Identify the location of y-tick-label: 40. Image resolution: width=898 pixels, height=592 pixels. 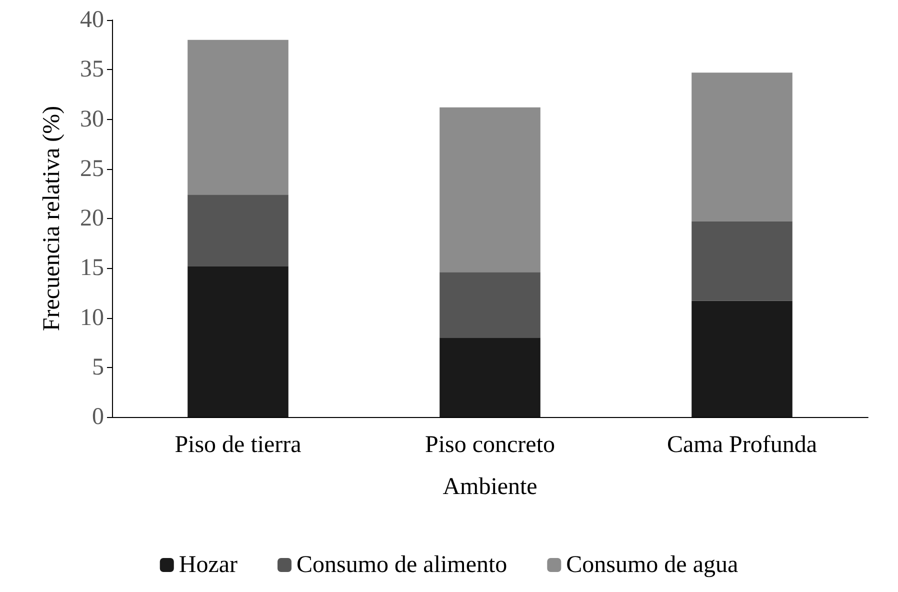
(92, 20).